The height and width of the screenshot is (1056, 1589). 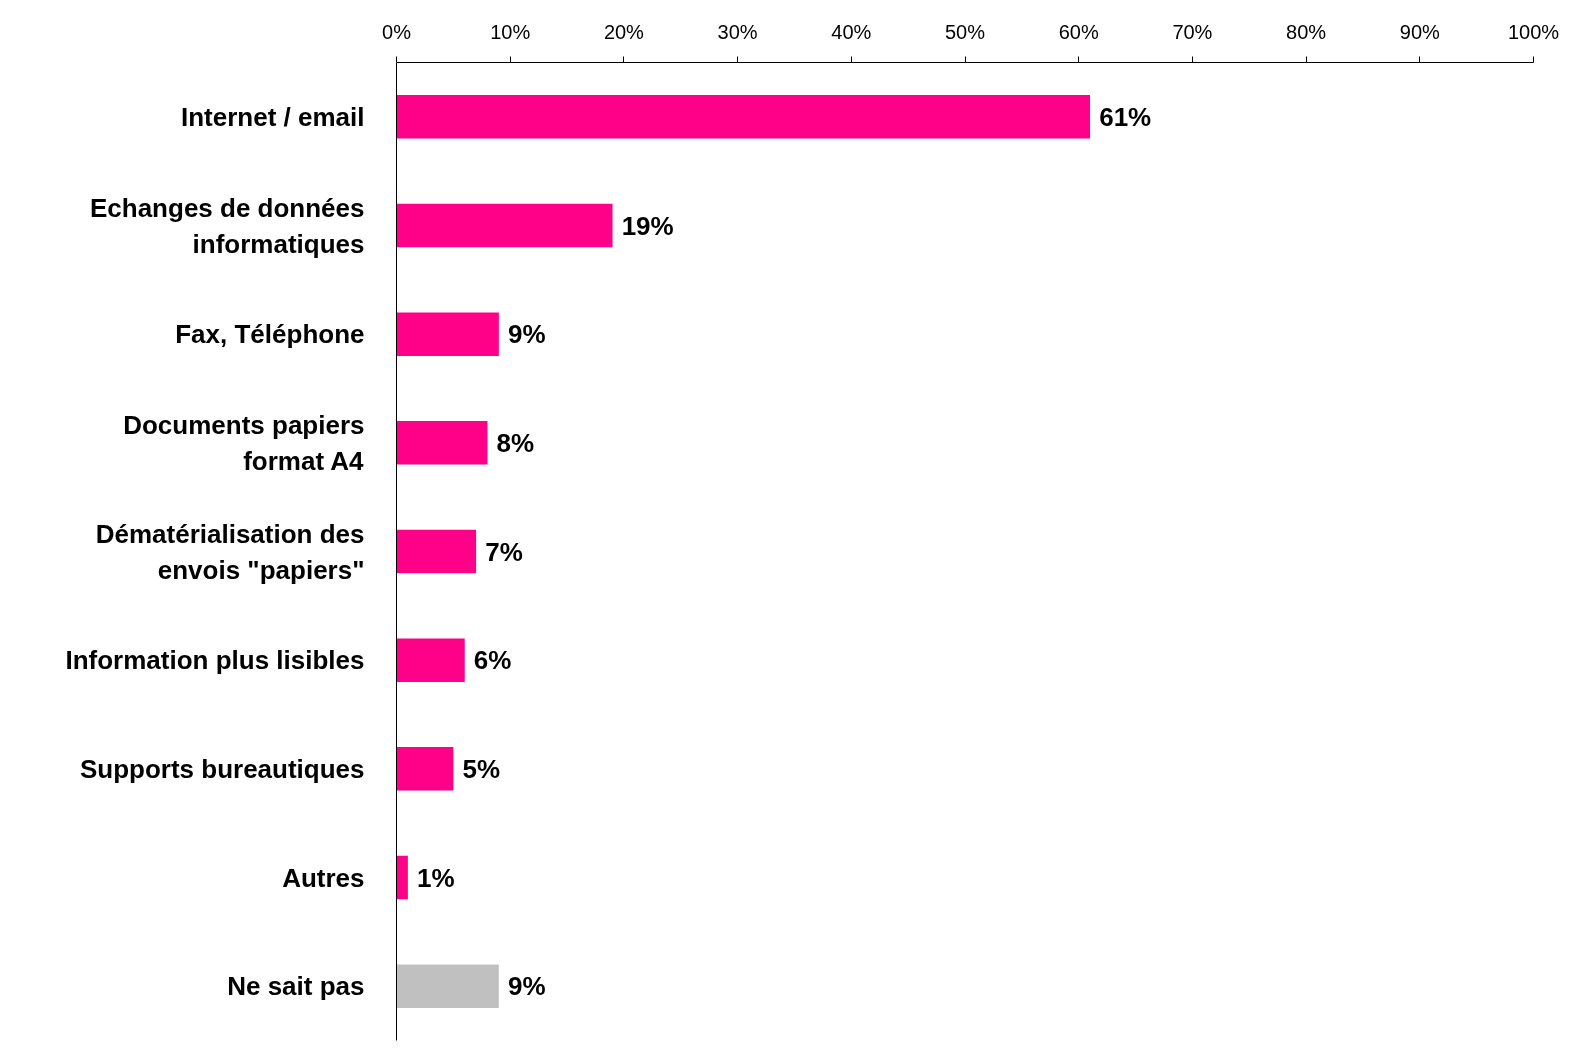 I want to click on y-tick-label: Ne sait pas, so click(x=296, y=986).